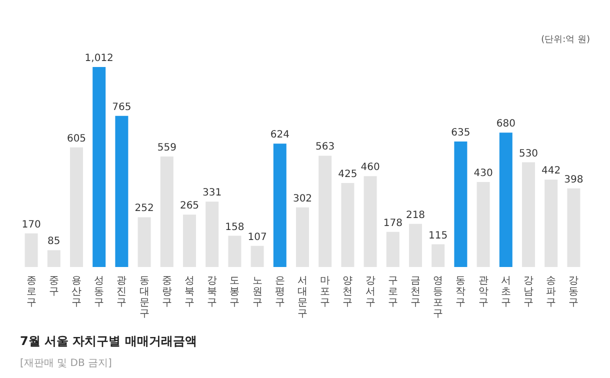 The height and width of the screenshot is (378, 610). What do you see at coordinates (415, 292) in the screenshot?
I see `x-tick-label: 금천구` at bounding box center [415, 292].